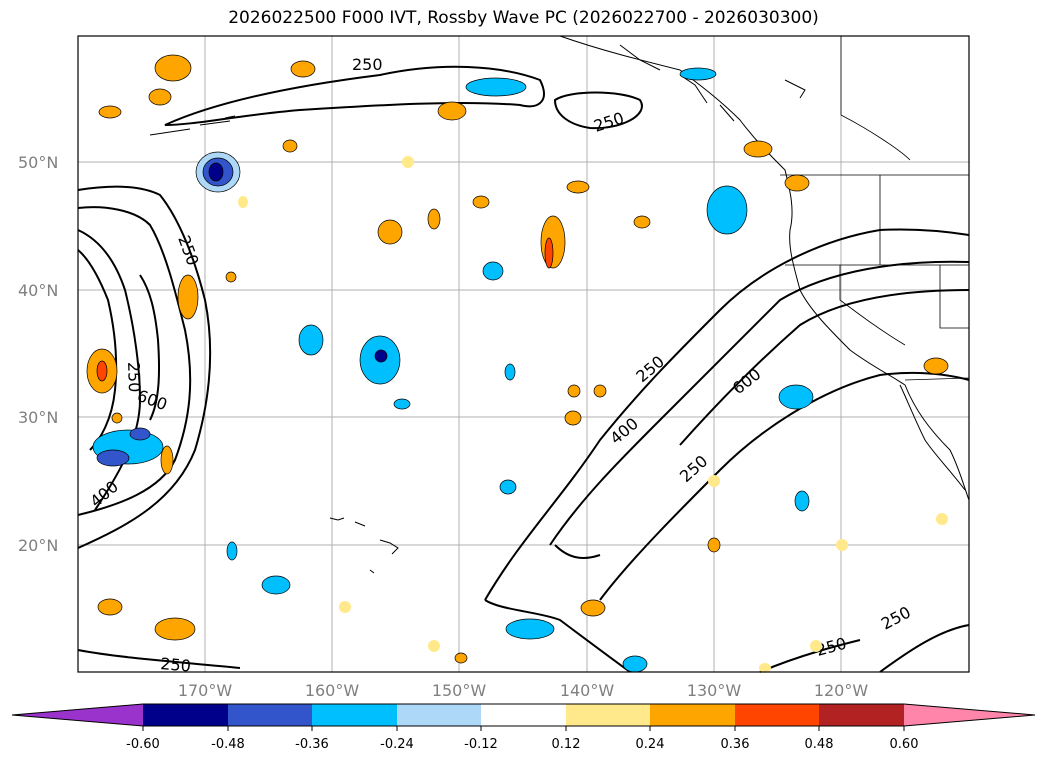 The height and width of the screenshot is (765, 1047). Describe the element at coordinates (397, 744) in the screenshot. I see `colorbar-tick: -0.24` at that location.